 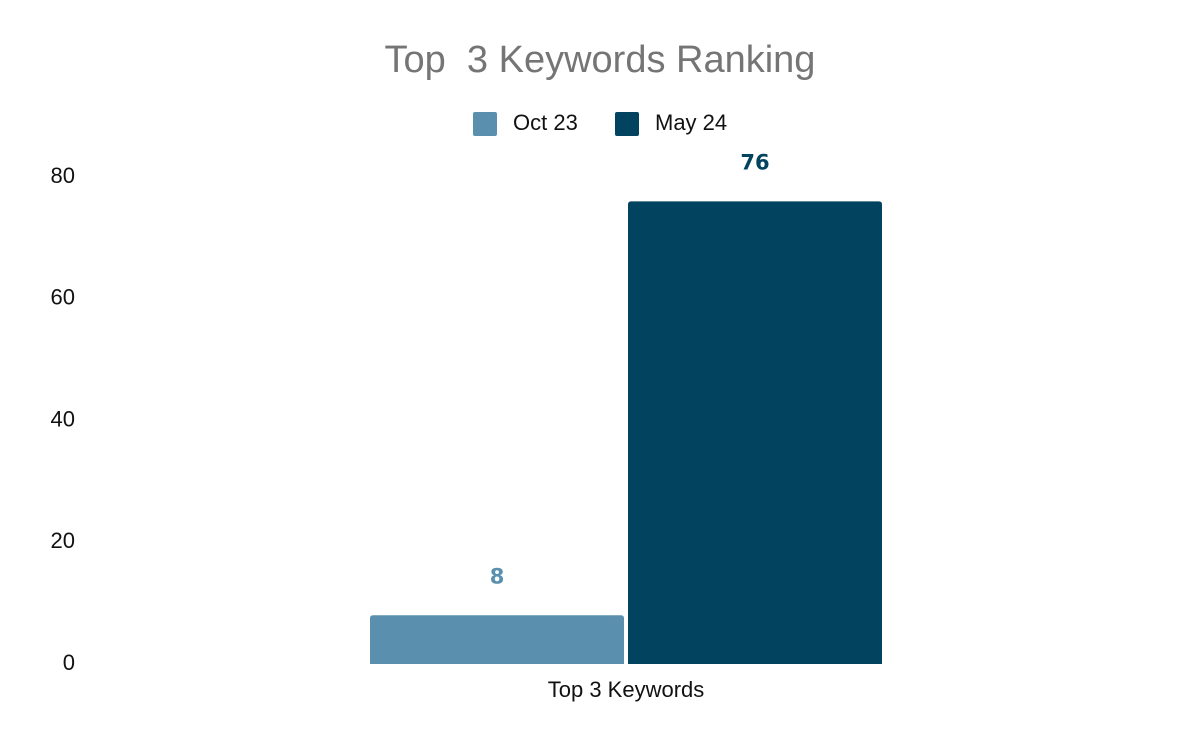 I want to click on y-tick-label: 20, so click(x=63, y=540).